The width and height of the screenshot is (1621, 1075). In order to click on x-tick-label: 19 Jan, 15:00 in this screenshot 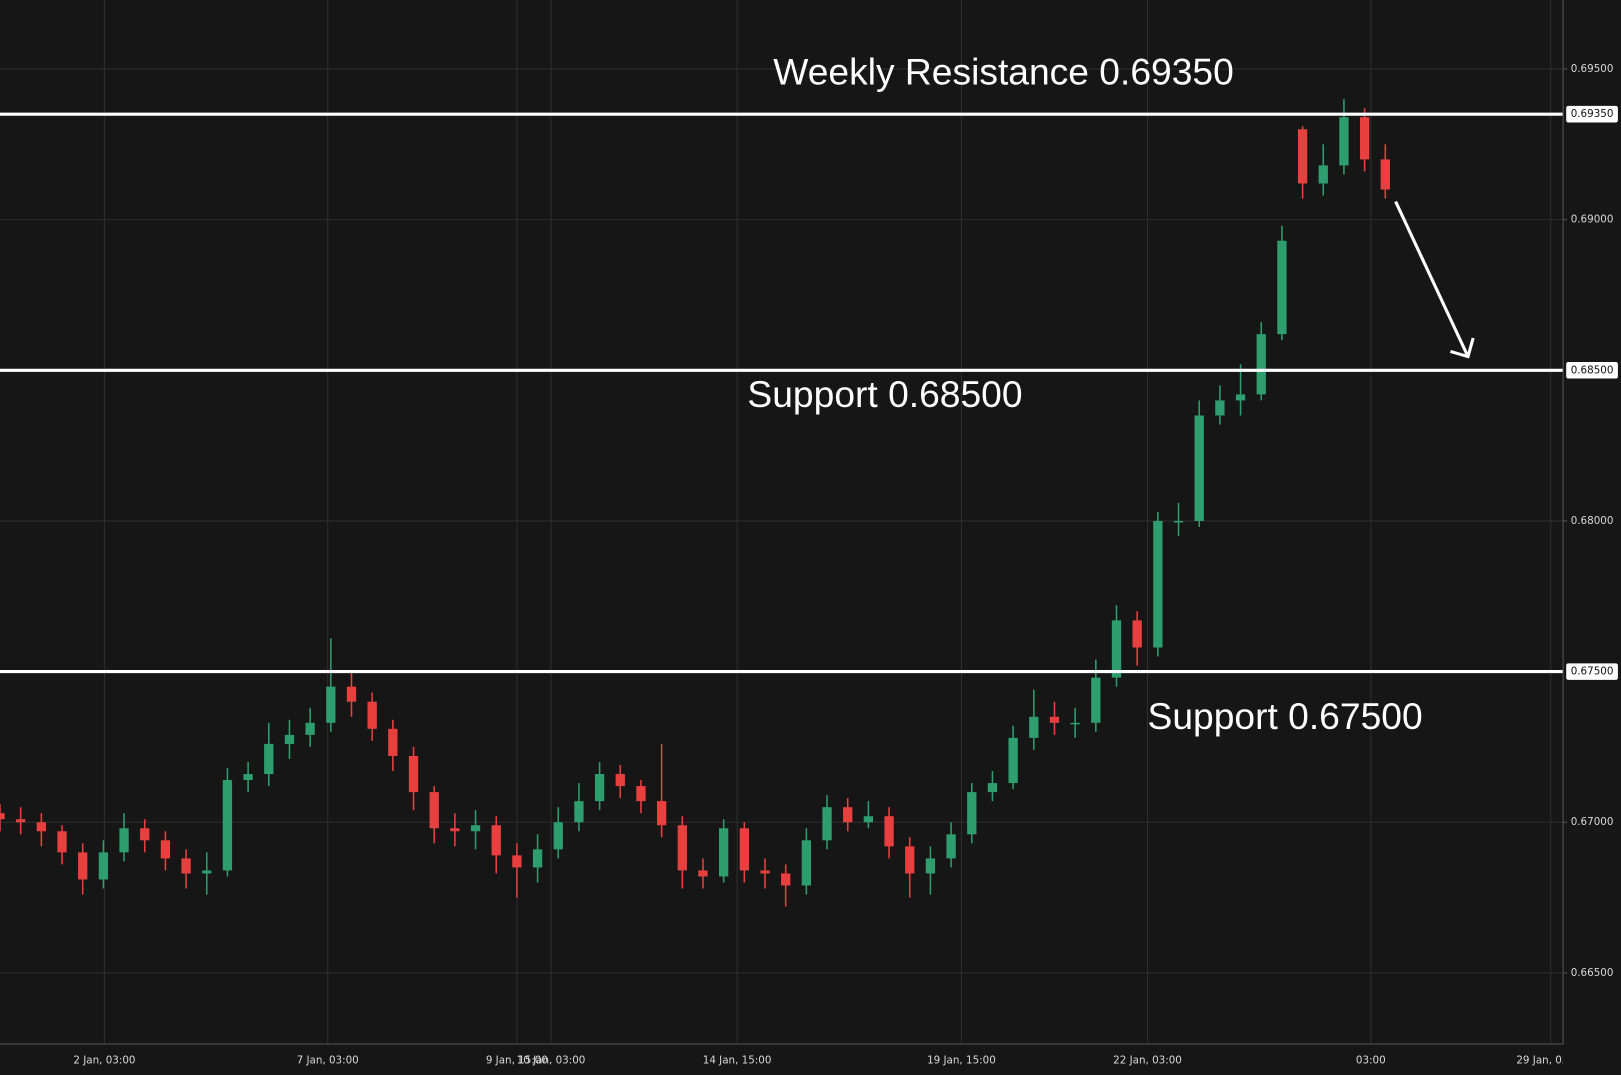, I will do `click(961, 1061)`.